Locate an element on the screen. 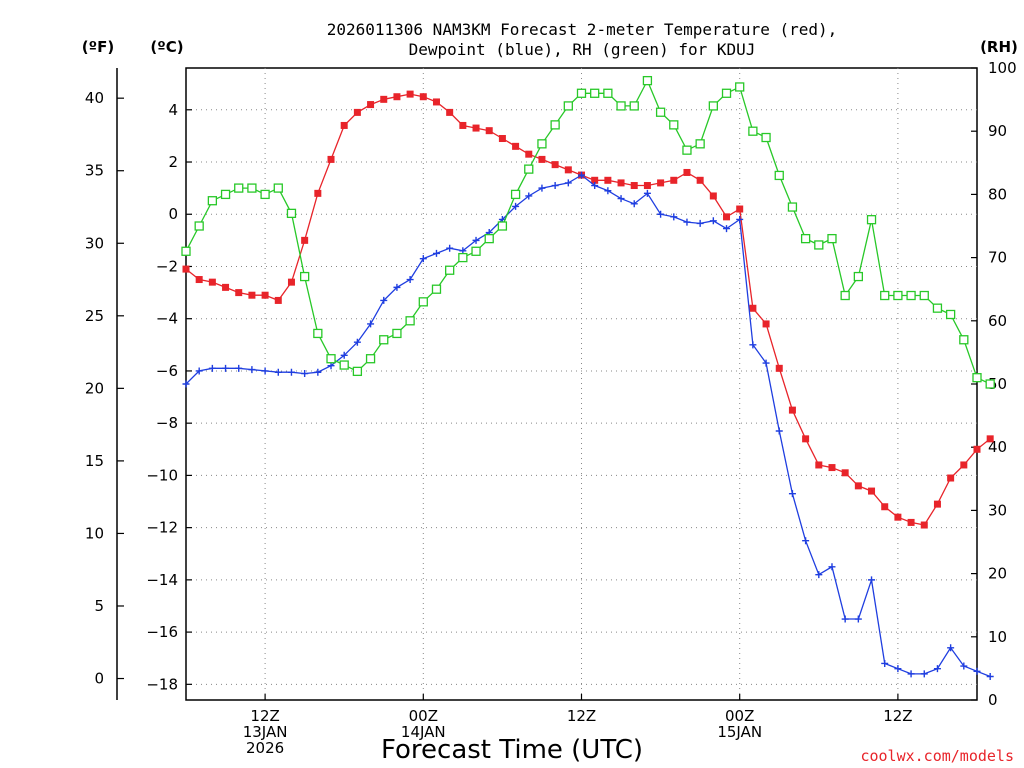  x-tick-label: 12Z is located at coordinates (897, 716).